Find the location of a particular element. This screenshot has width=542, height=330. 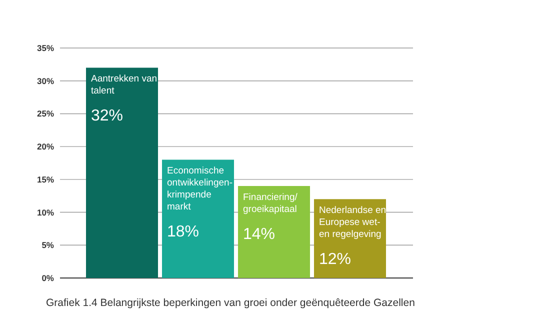

data-label: 14% is located at coordinates (259, 234).